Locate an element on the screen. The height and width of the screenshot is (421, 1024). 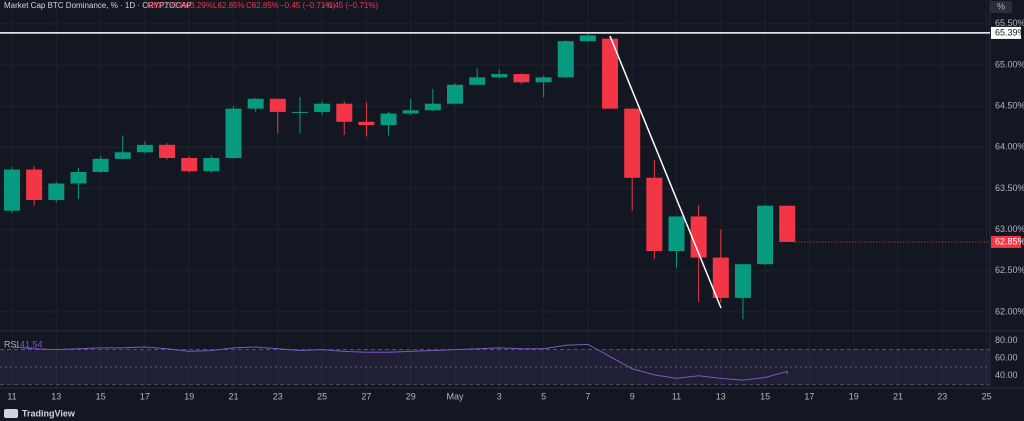
rsi-tick-label: 80.00 is located at coordinates (1006, 340).